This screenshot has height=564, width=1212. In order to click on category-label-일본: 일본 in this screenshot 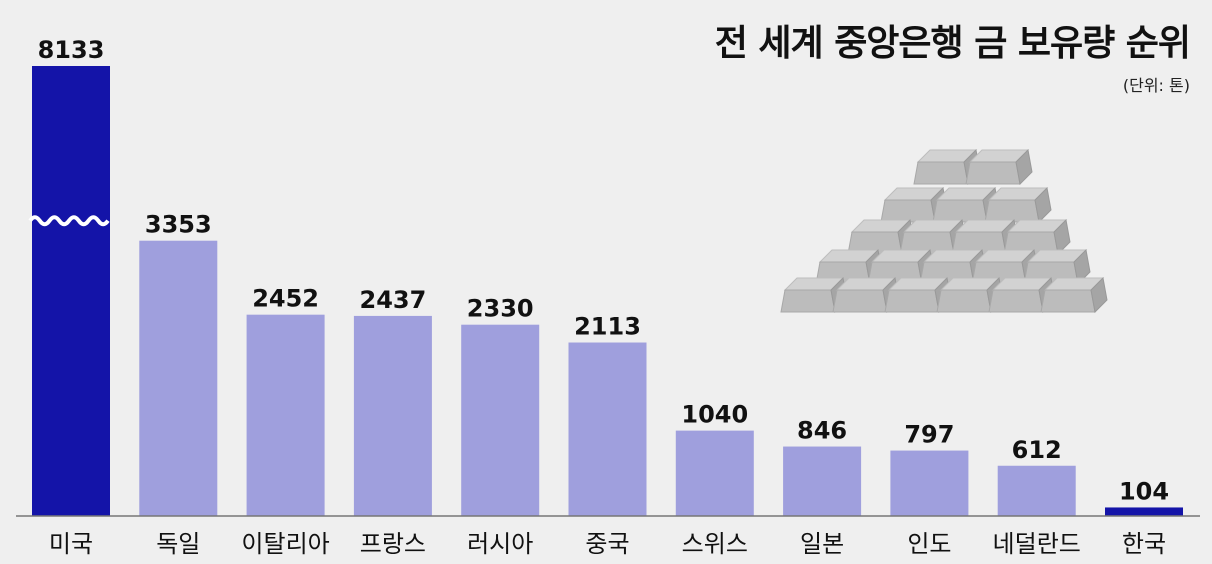, I will do `click(822, 544)`.